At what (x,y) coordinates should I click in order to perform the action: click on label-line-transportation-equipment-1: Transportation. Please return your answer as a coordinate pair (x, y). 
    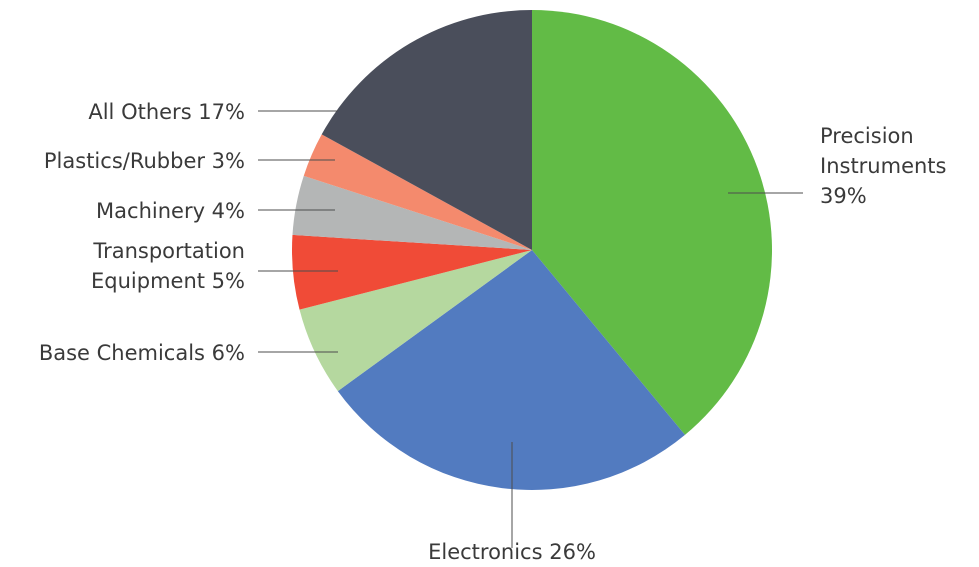
    Looking at the image, I should click on (168, 251).